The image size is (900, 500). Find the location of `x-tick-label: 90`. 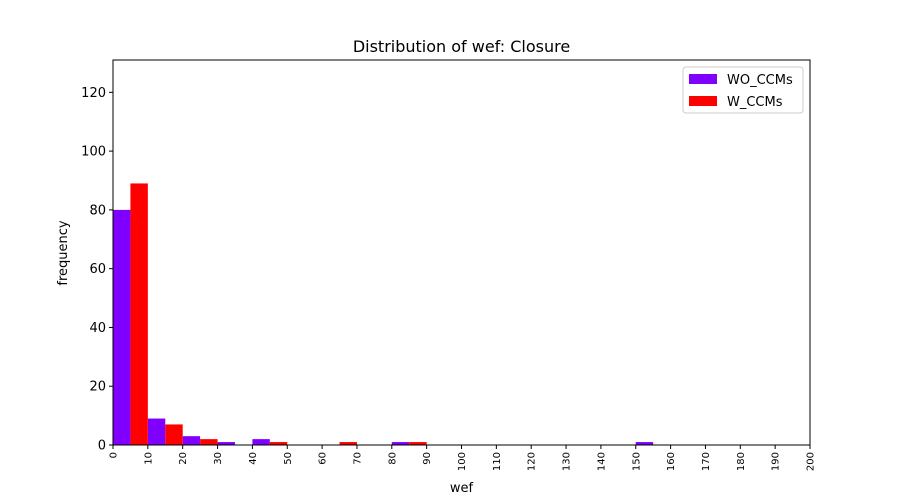

x-tick-label: 90 is located at coordinates (427, 458).